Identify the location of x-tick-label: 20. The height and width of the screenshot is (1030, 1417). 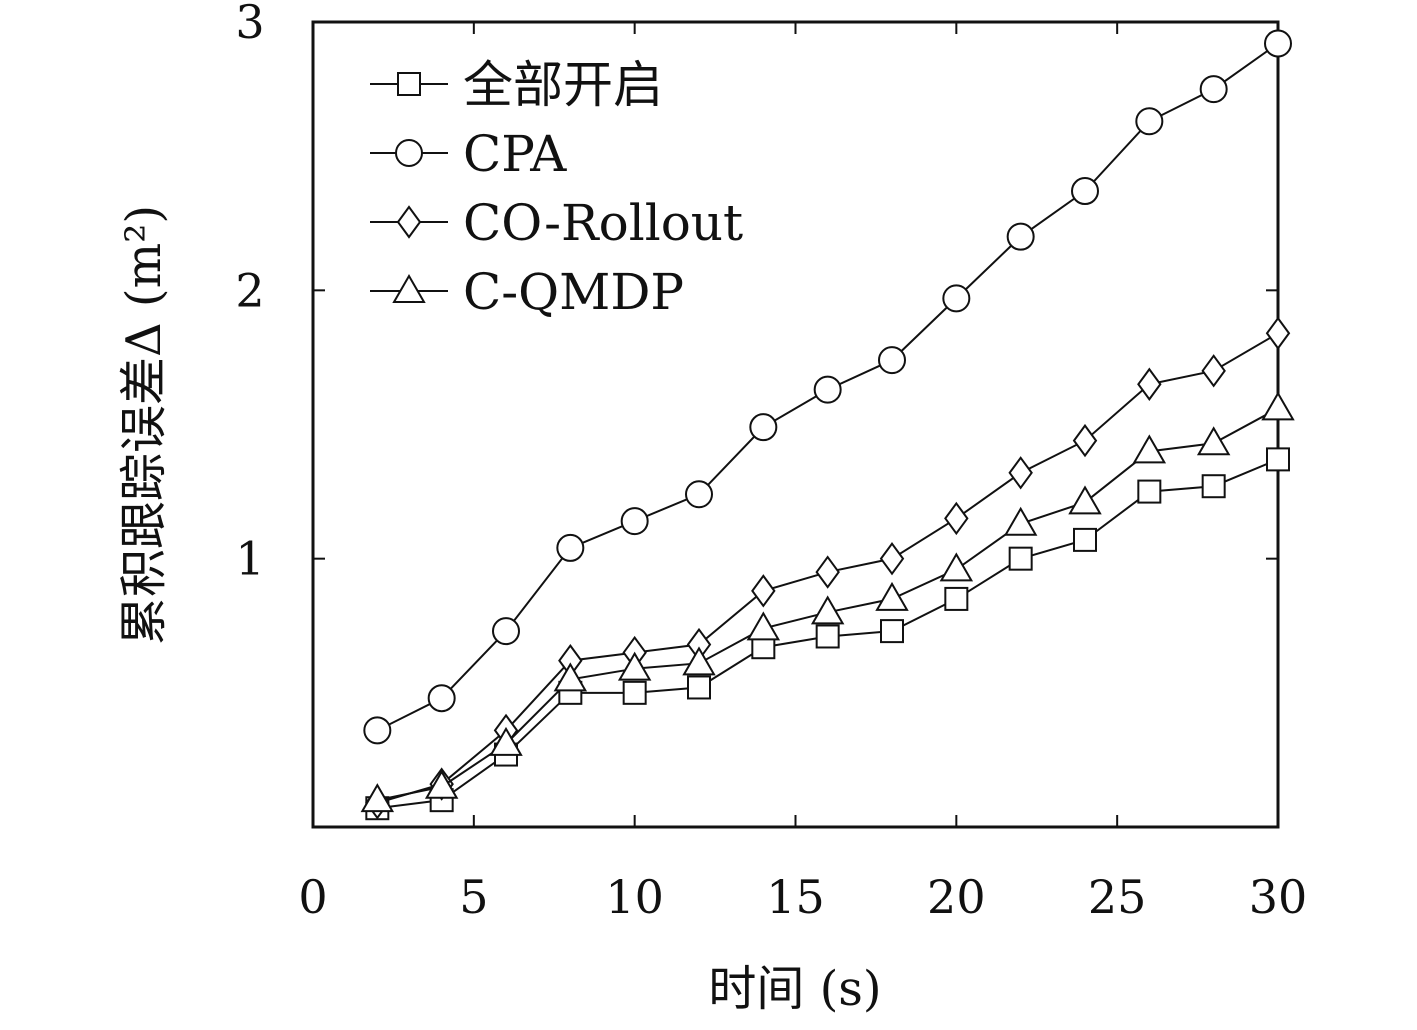
(956, 897).